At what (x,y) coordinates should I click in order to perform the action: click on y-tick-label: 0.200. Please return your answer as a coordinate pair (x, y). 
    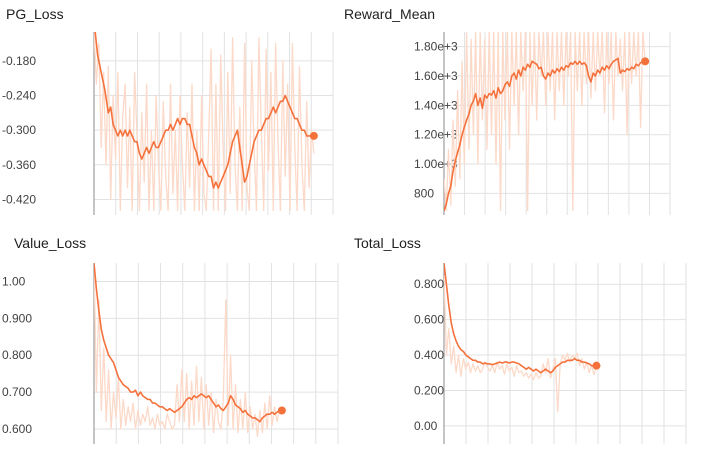
    Looking at the image, I should click on (429, 390).